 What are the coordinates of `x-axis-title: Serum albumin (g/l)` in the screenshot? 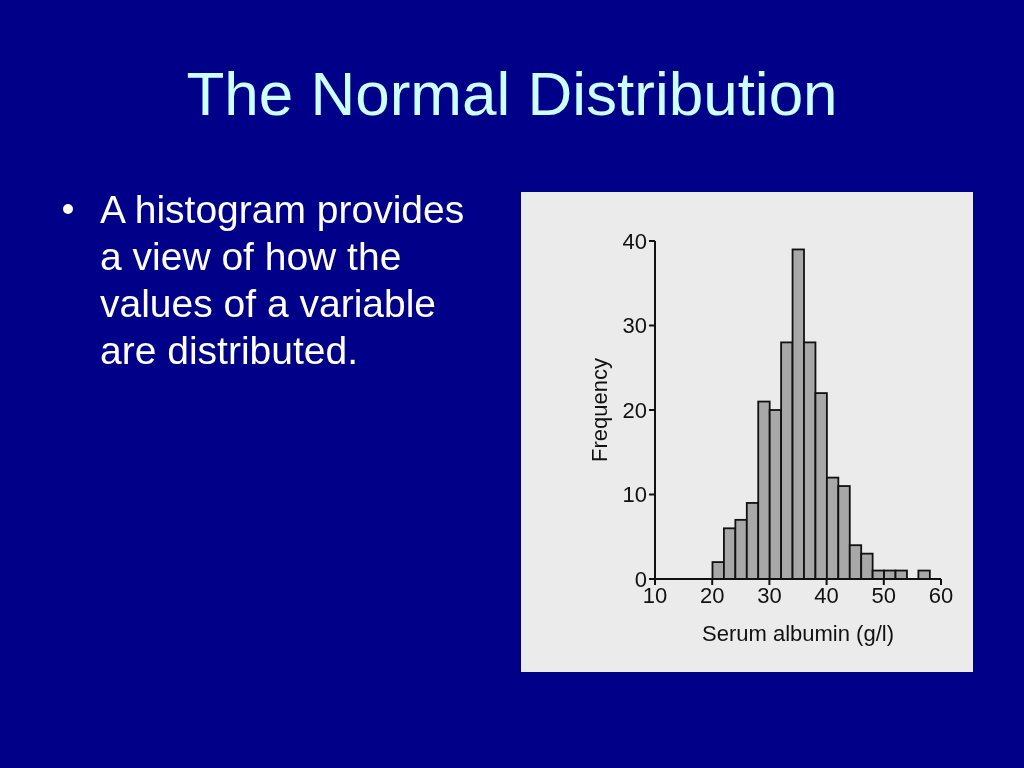 It's located at (798, 633).